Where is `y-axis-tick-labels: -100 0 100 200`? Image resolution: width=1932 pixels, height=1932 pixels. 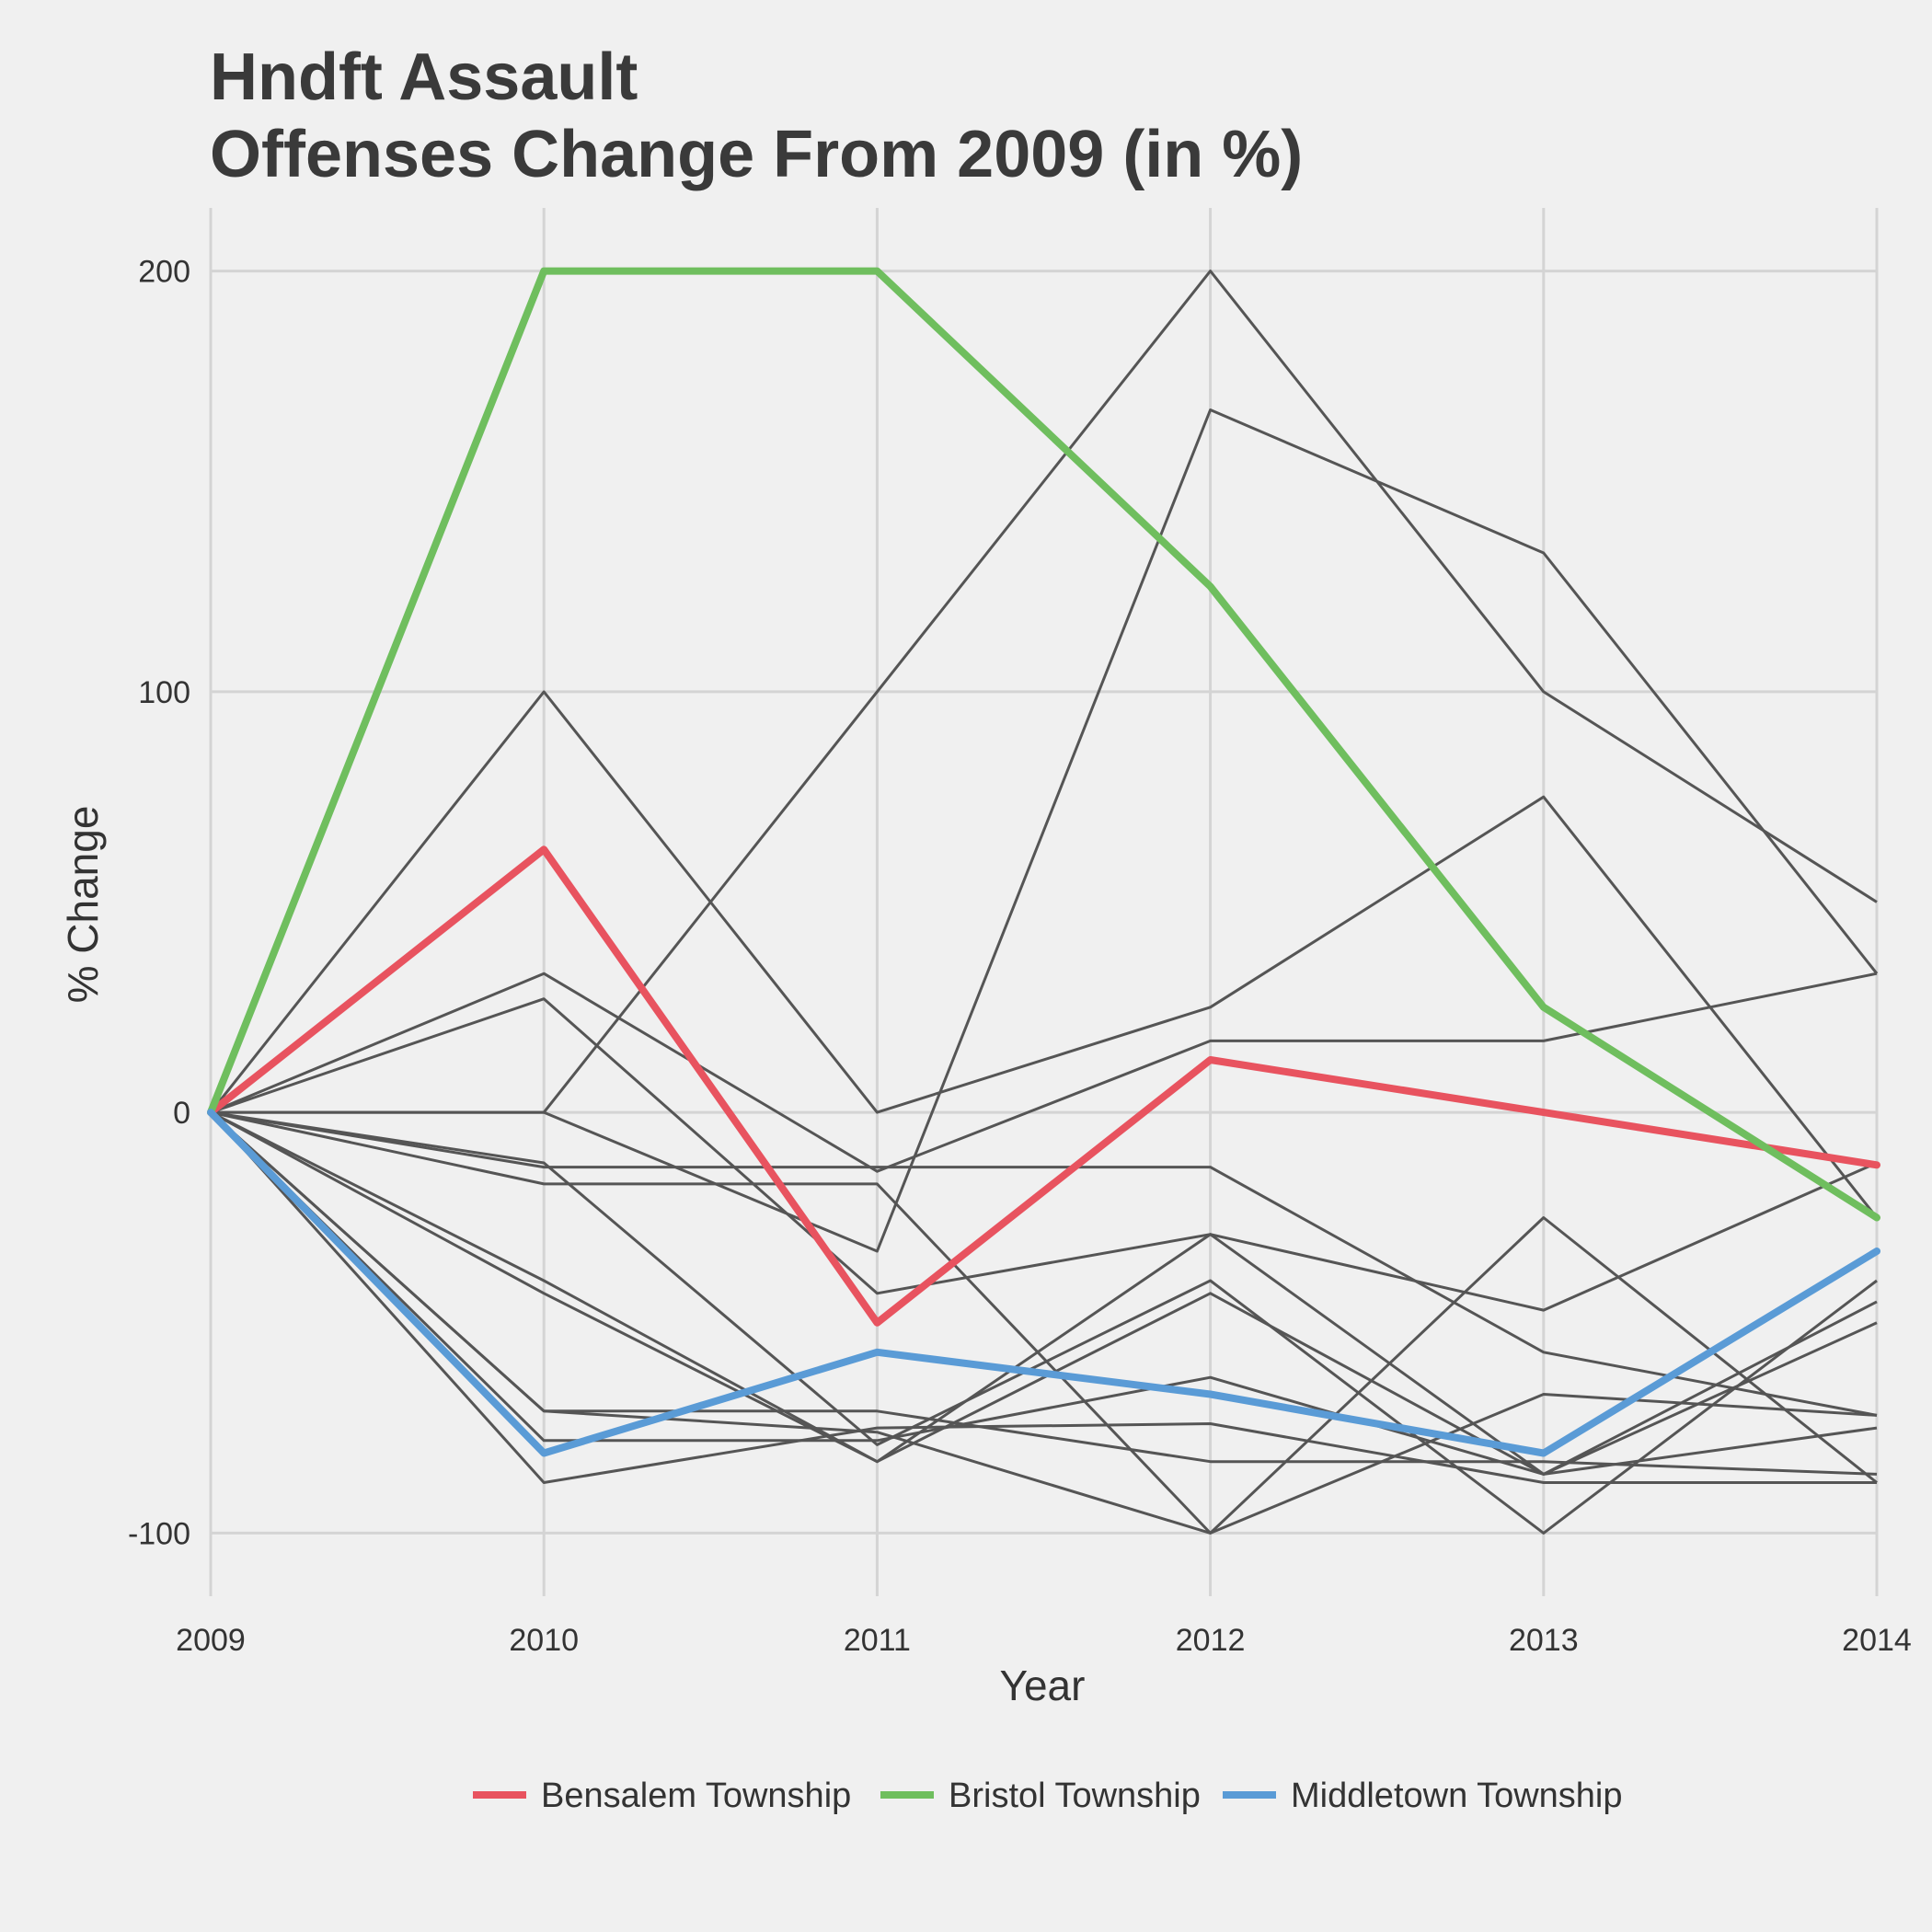
y-axis-tick-labels: -100 0 100 200 is located at coordinates (159, 903).